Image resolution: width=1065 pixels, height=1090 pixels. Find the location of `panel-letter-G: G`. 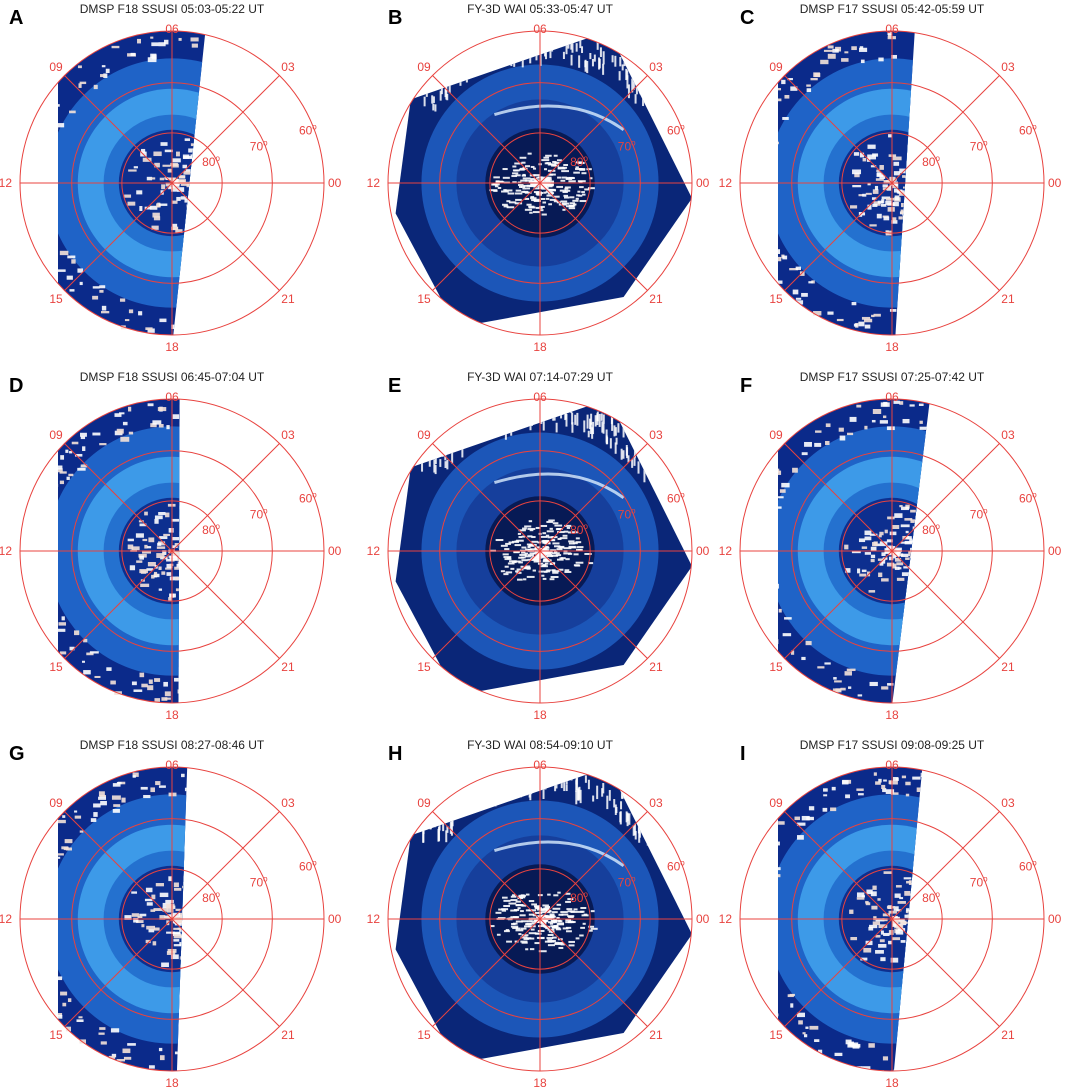

panel-letter-G: G is located at coordinates (17, 754).